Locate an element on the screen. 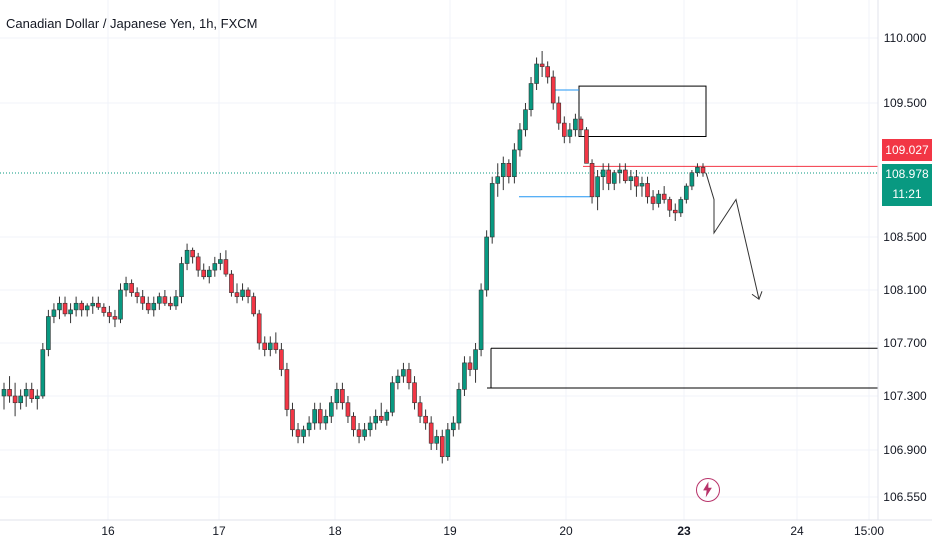 The height and width of the screenshot is (550, 932). last-price-value: 108.978 is located at coordinates (907, 174).